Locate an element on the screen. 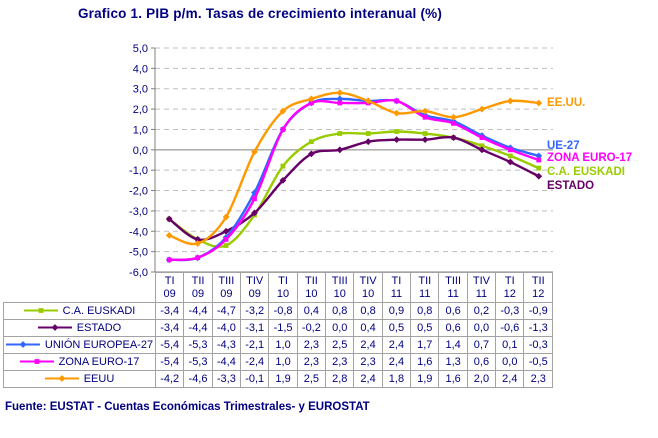 The width and height of the screenshot is (658, 438). y-axis-tick-label: 4,0 is located at coordinates (140, 69).